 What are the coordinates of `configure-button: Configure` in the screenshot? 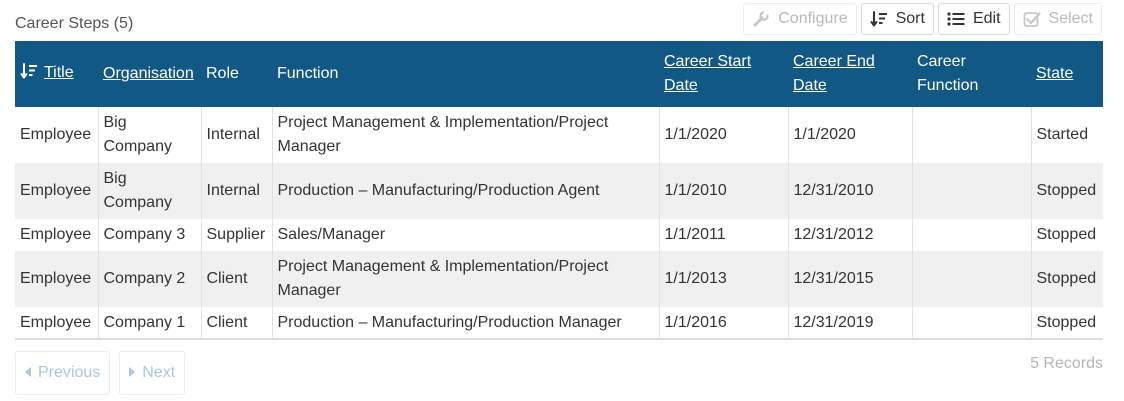 It's located at (800, 19).